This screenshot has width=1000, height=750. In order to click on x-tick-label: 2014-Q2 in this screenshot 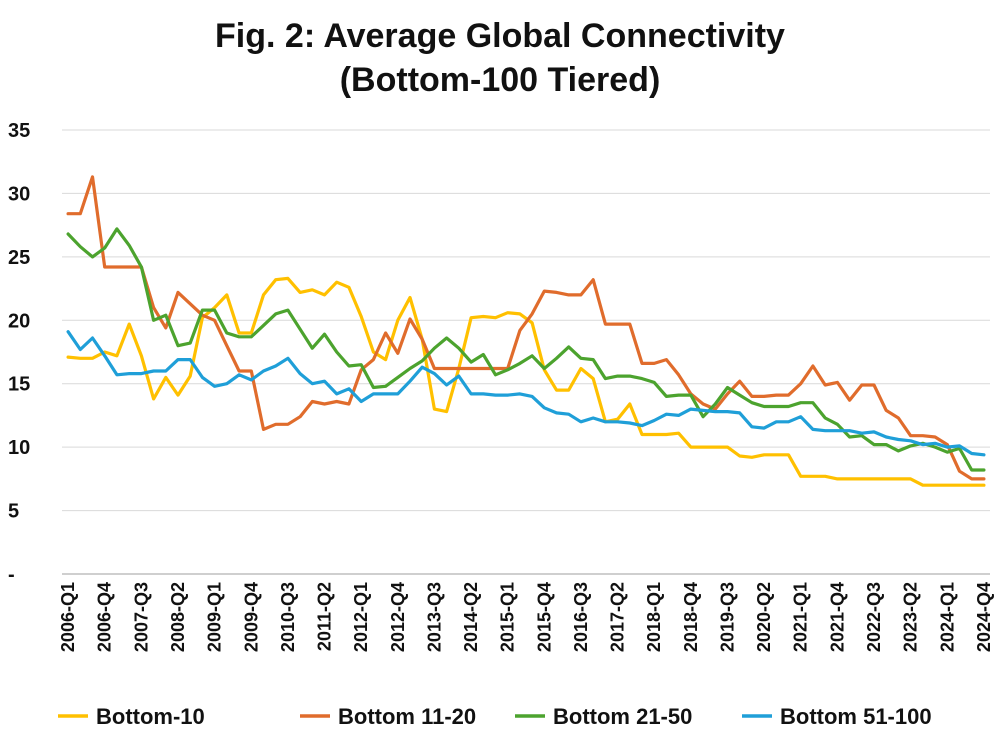, I will do `click(471, 617)`.